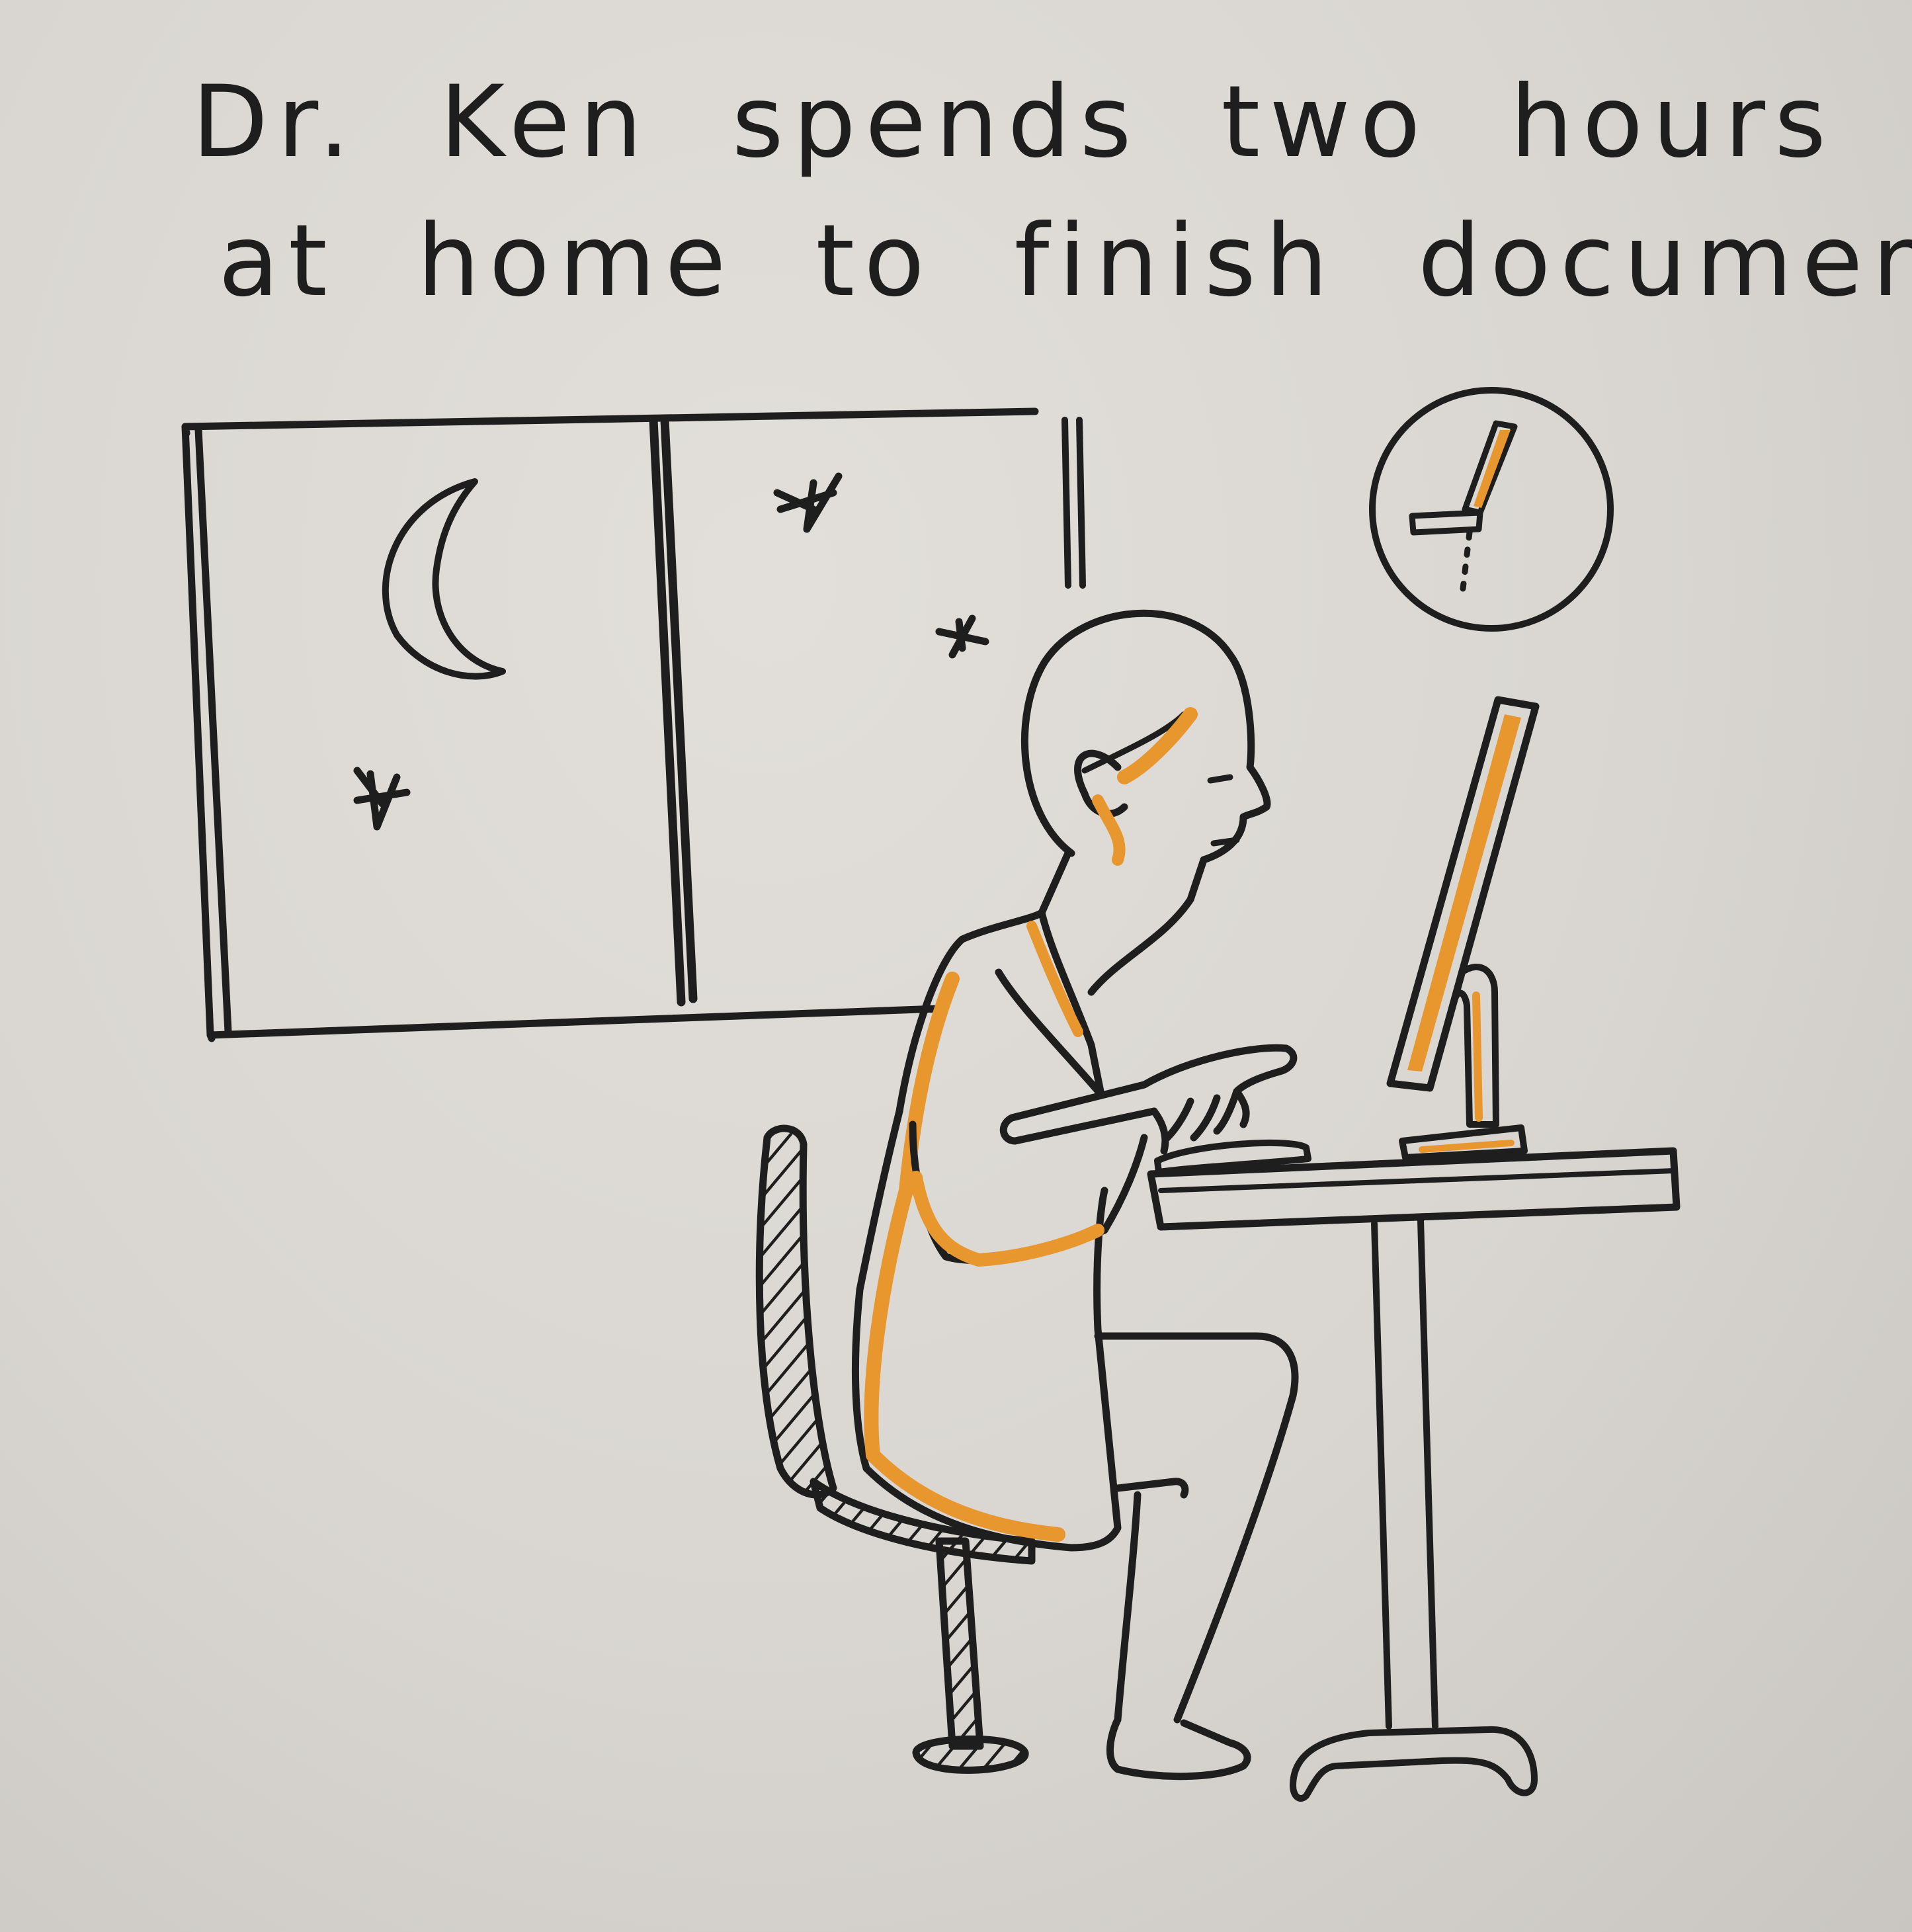  Describe the element at coordinates (1232, 1157) in the screenshot. I see `keyboard` at that location.